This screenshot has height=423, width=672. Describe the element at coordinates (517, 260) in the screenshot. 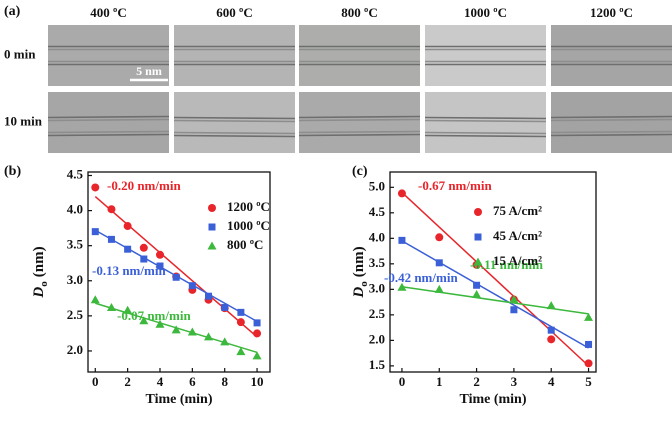

I see `legend-label: 15 A/cm²` at that location.